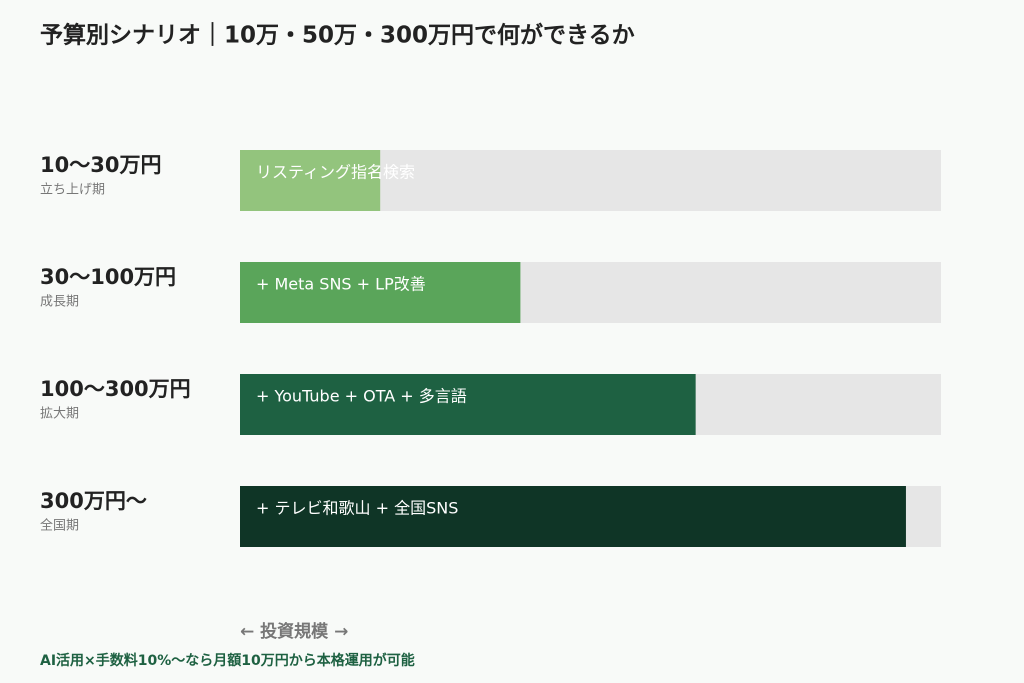 Image resolution: width=1024 pixels, height=683 pixels. What do you see at coordinates (227, 660) in the screenshot?
I see `note: AI活用×手数料10%〜なら月額10万円から本格運用が可能` at bounding box center [227, 660].